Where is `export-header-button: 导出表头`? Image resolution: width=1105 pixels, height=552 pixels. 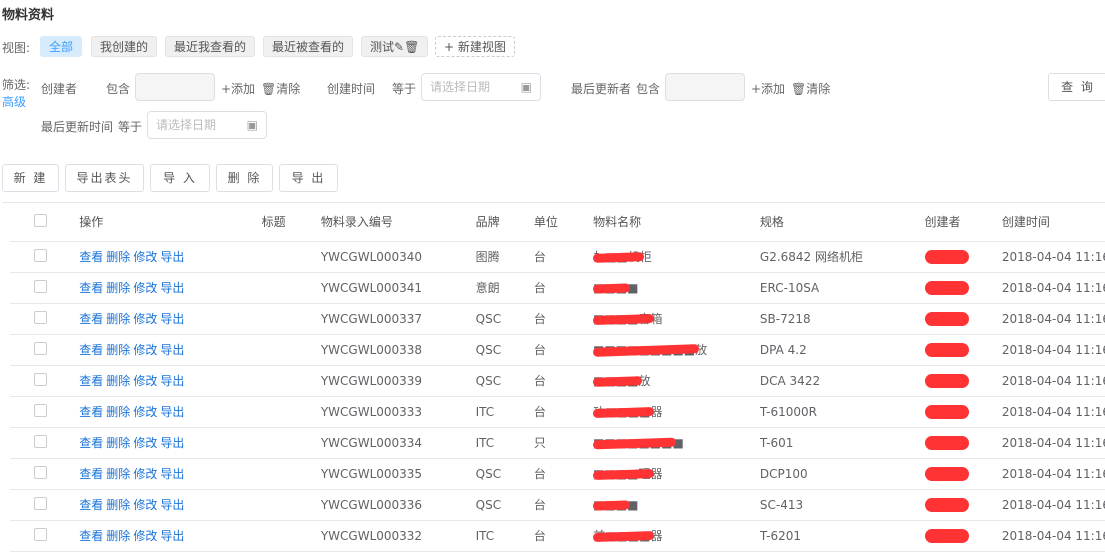
export-header-button: 导出表头 is located at coordinates (104, 178).